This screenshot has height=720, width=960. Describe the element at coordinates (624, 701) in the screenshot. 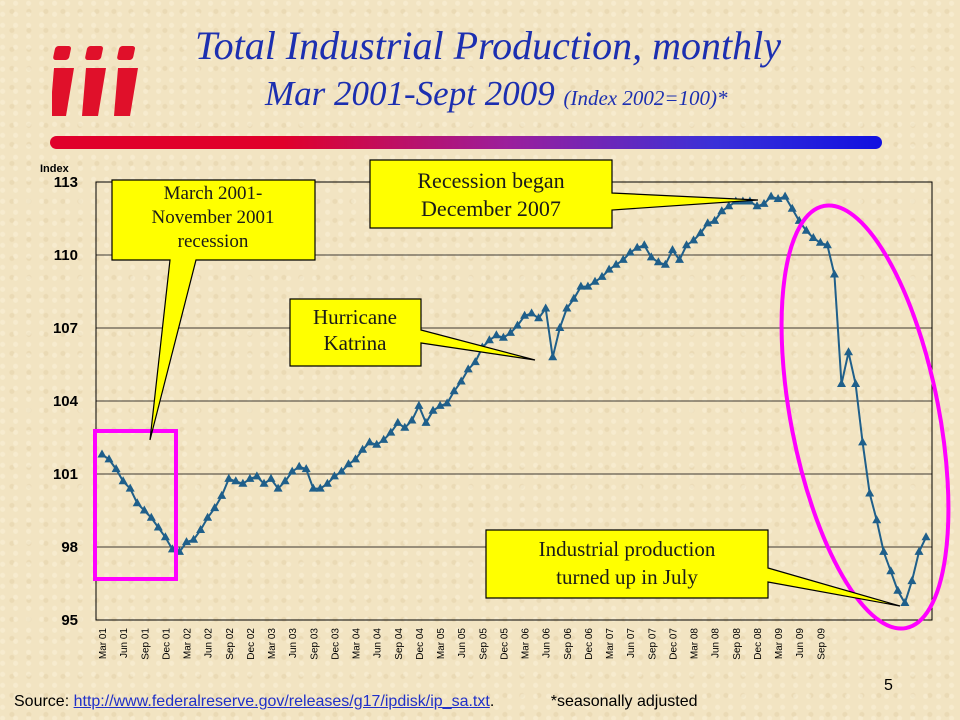

I see `seasonal-note: *seasonally adjusted` at that location.